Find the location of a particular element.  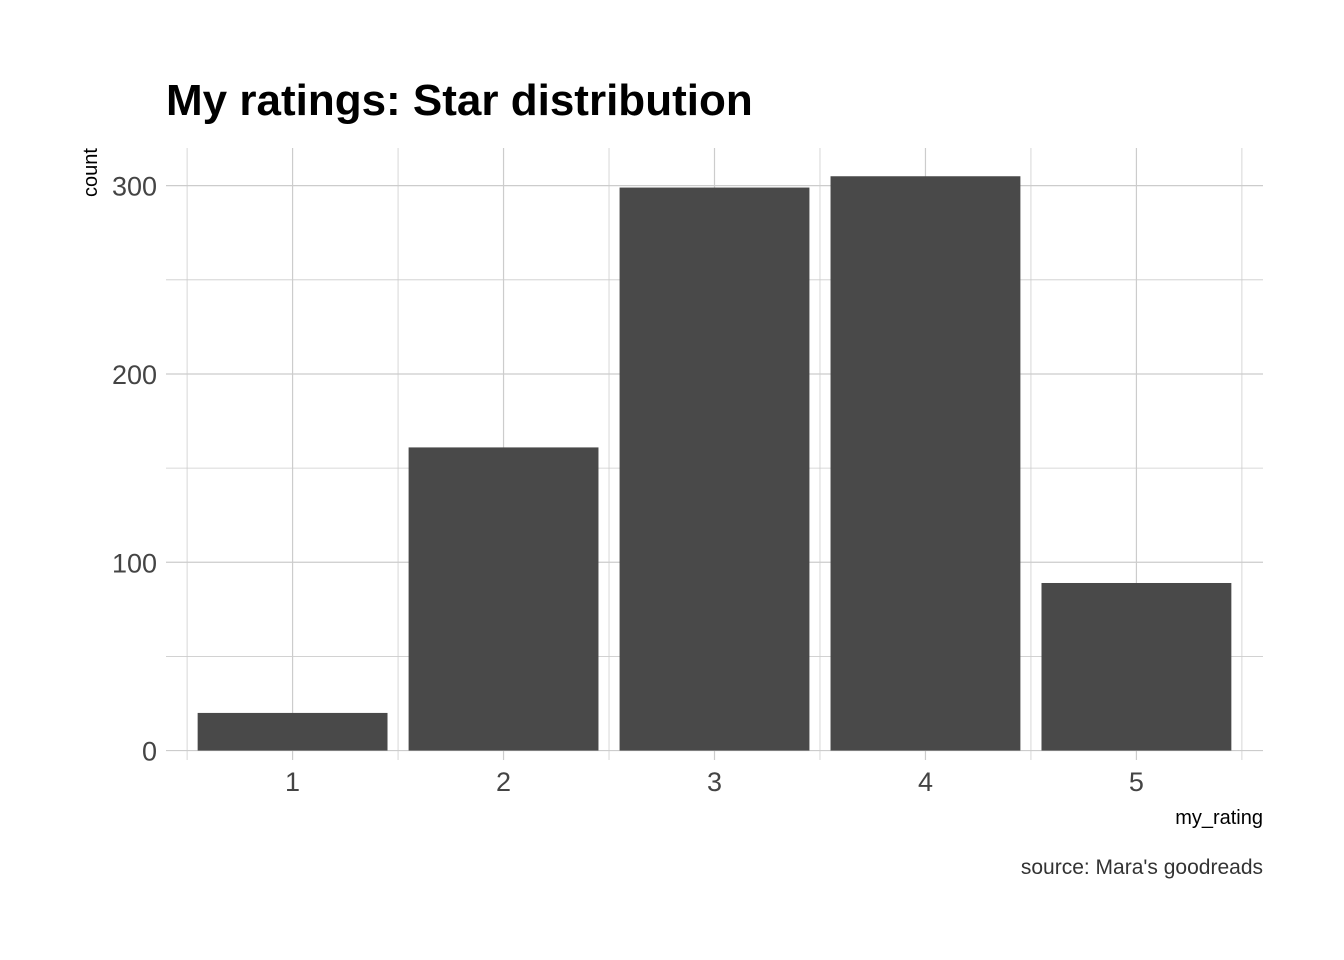

x-tick-label: 3 is located at coordinates (714, 782).